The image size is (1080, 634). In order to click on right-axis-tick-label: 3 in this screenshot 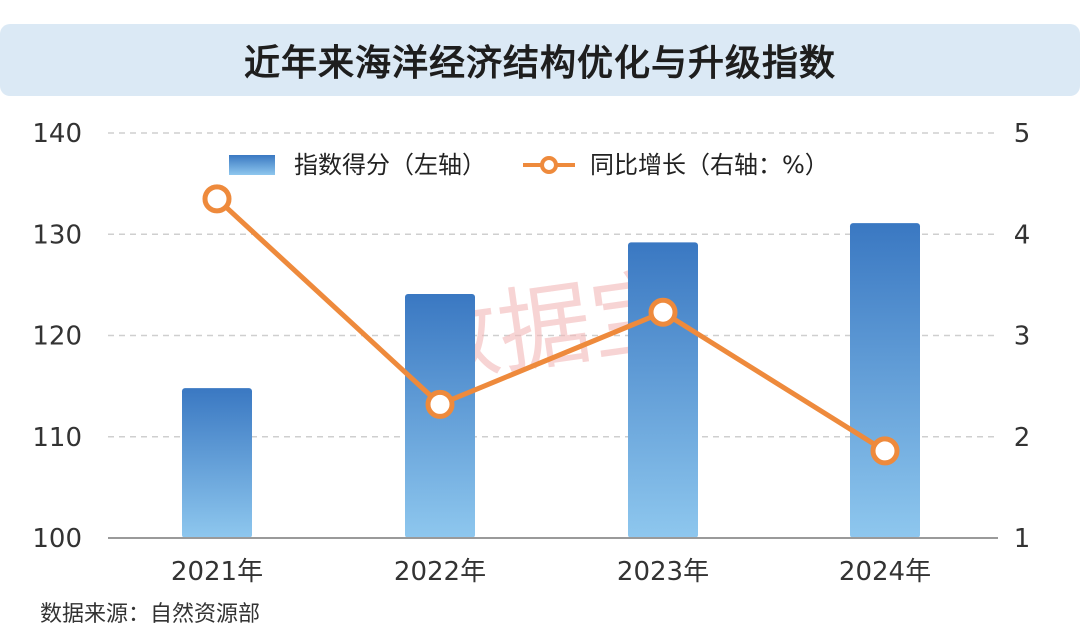, I will do `click(1022, 337)`.